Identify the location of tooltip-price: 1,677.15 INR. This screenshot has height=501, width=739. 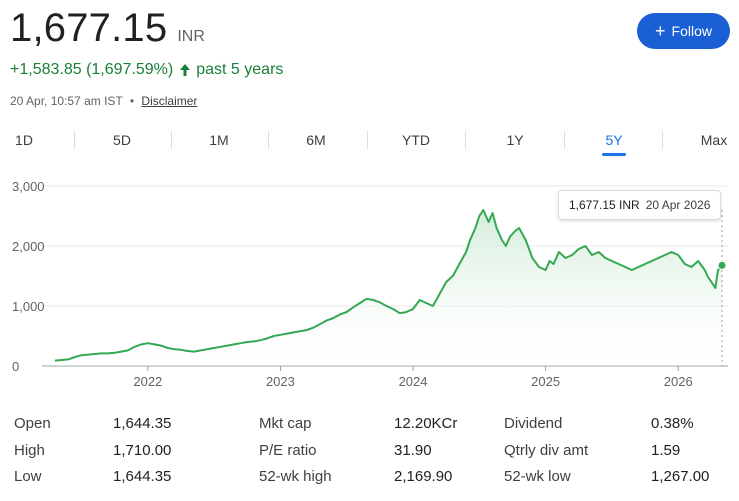
(604, 205).